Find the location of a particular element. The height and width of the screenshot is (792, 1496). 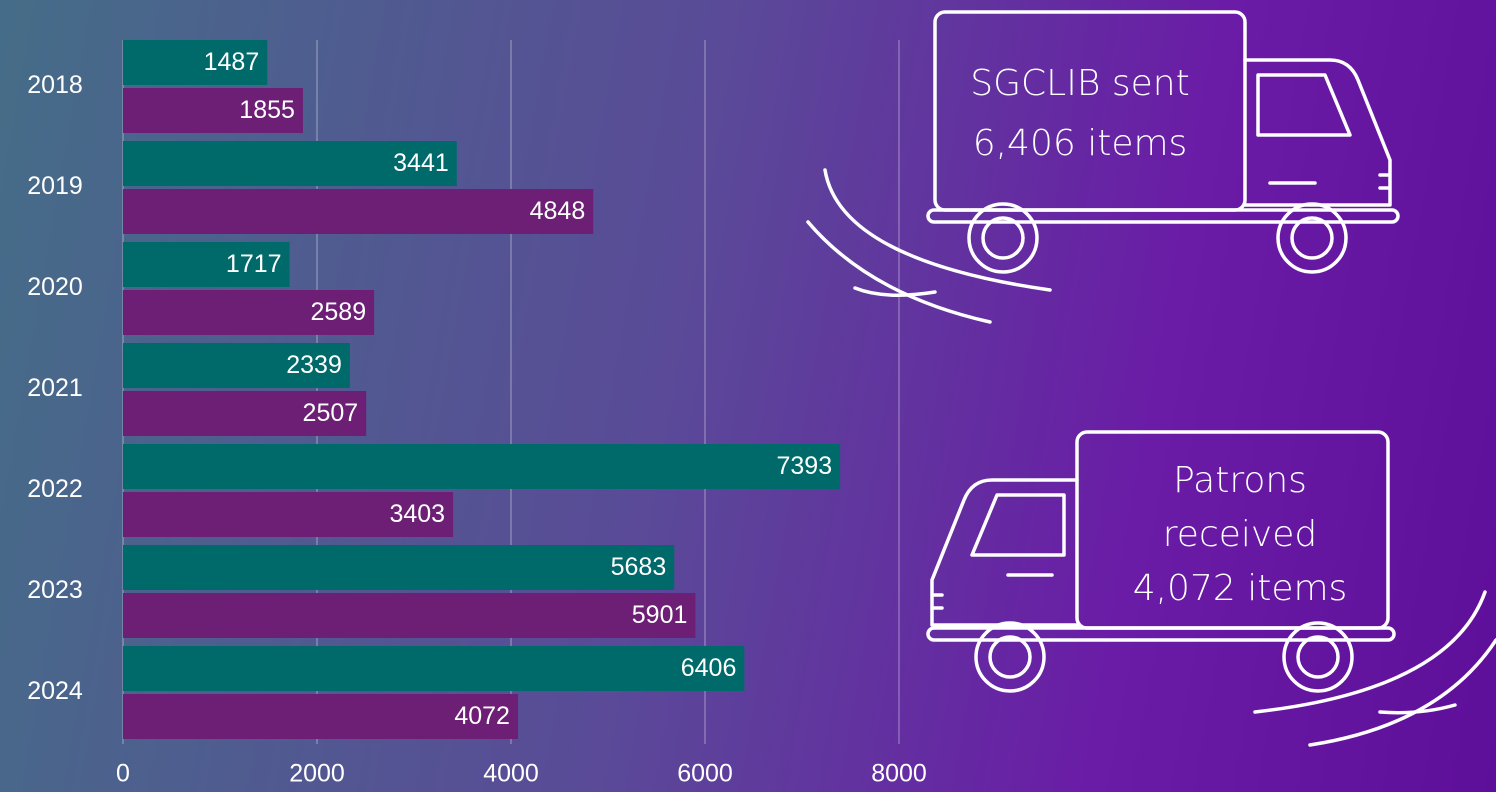

y-tick-label: 2021 is located at coordinates (55, 388).